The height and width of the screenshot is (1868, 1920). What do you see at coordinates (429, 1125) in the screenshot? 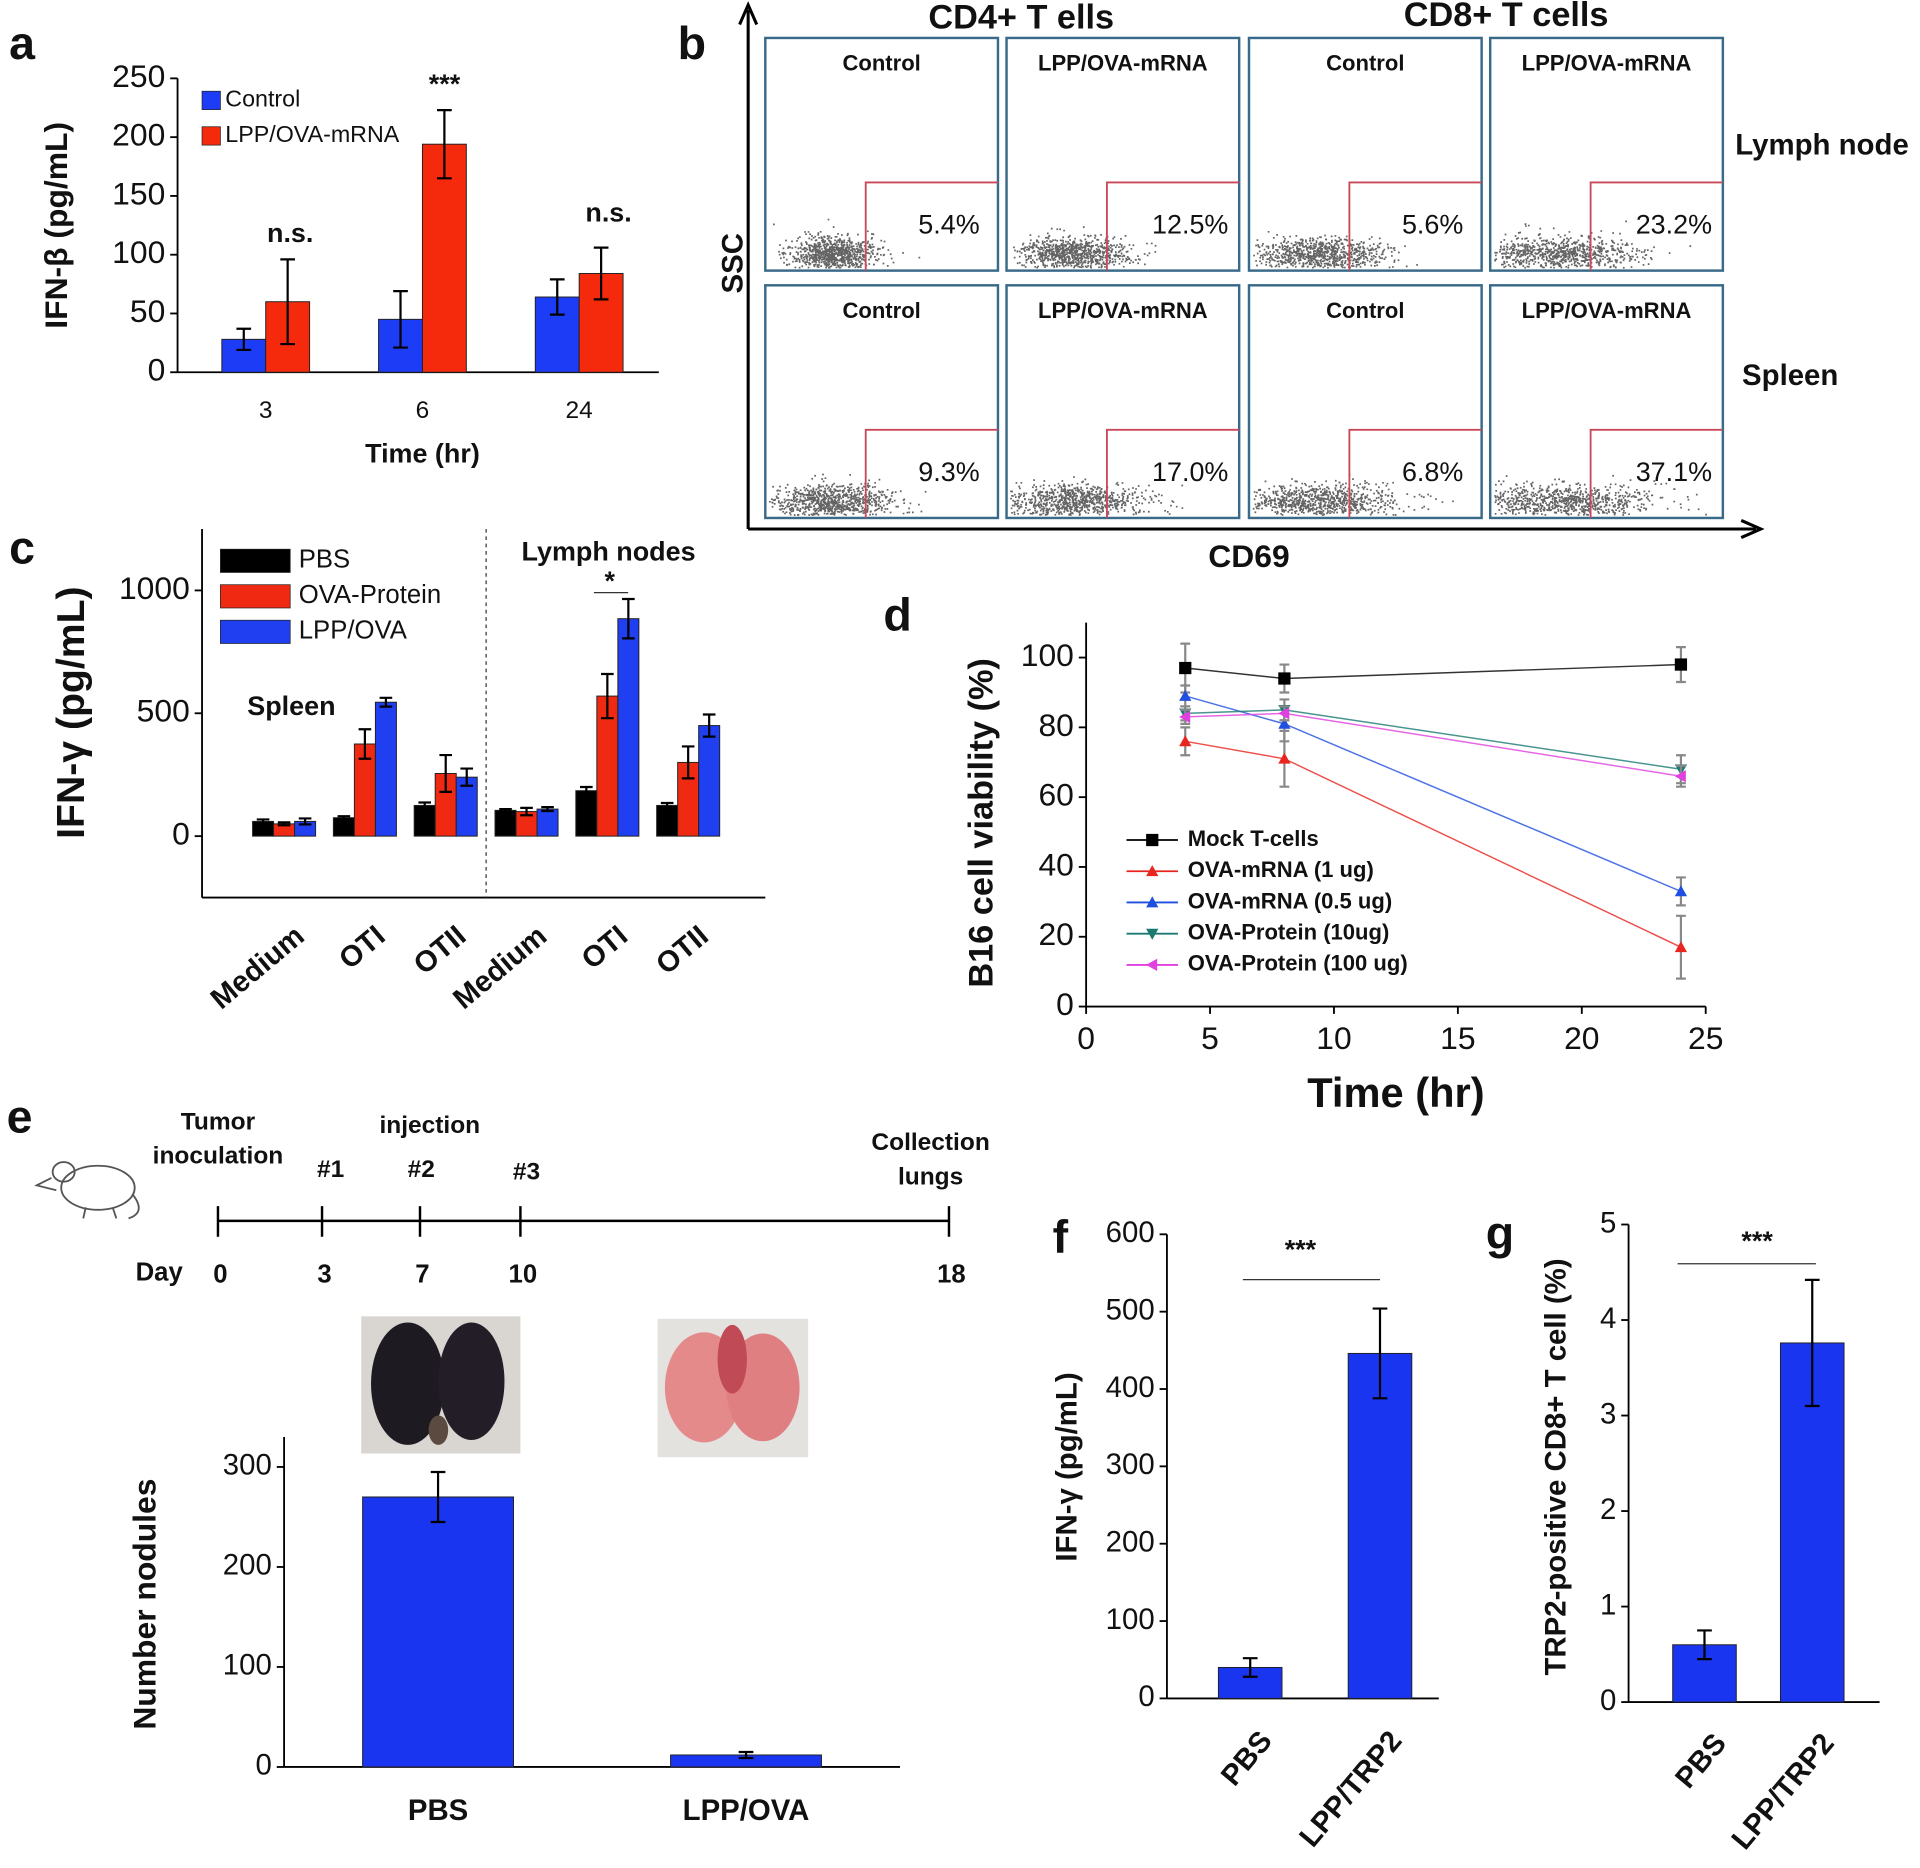
I see `group-label: injection` at bounding box center [429, 1125].